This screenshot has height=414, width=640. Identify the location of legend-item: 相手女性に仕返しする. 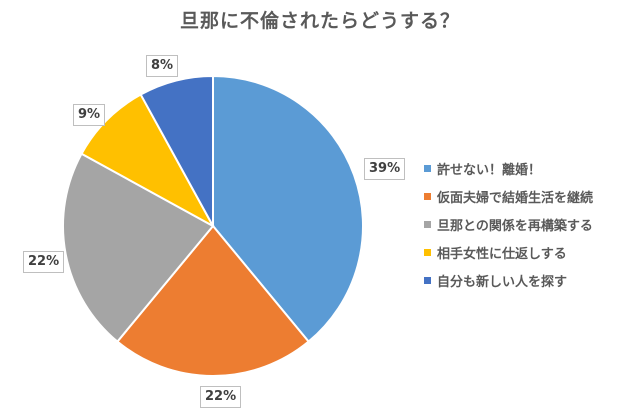
(508, 252).